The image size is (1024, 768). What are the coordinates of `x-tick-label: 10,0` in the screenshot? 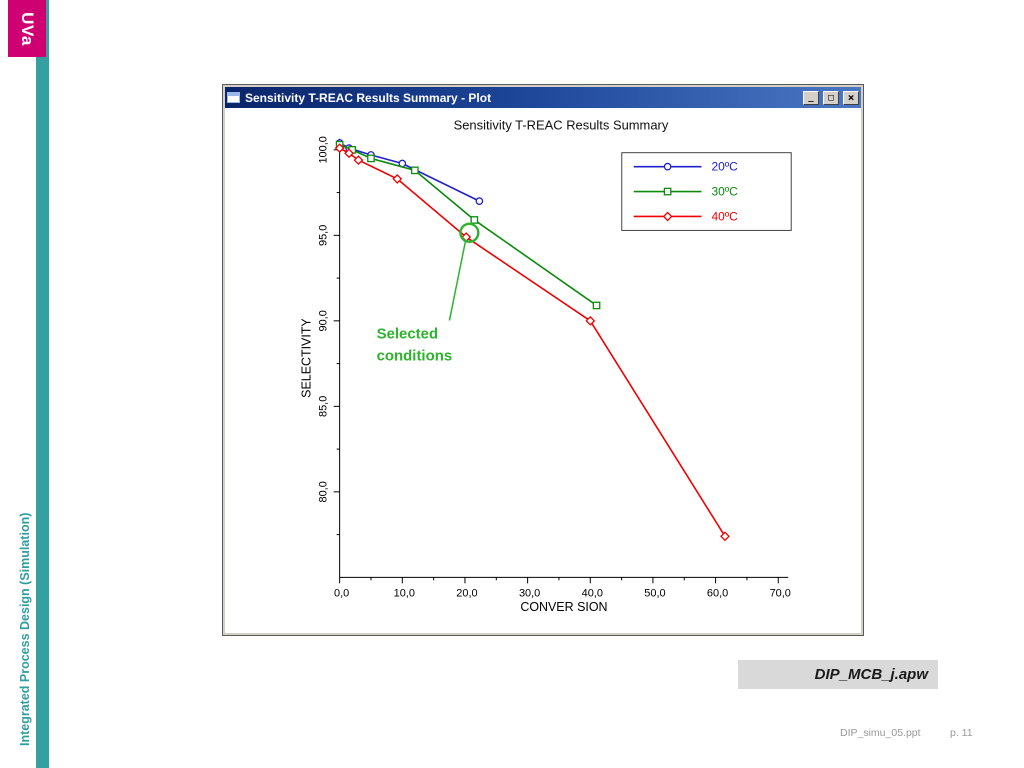 It's located at (404, 593).